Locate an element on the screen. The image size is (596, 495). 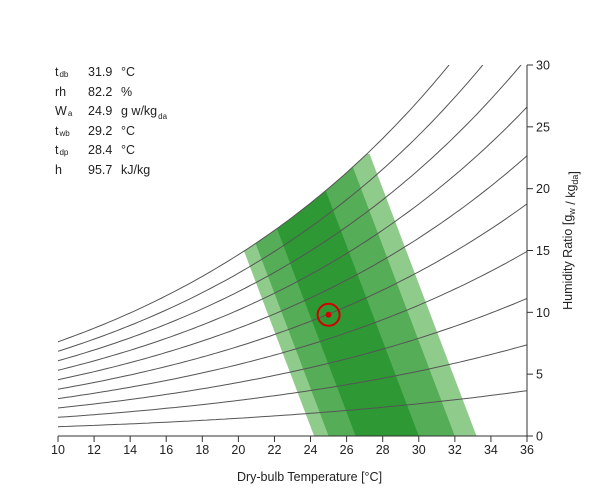
readout-row: Wa 24.9 g w/kgda is located at coordinates (111, 112).